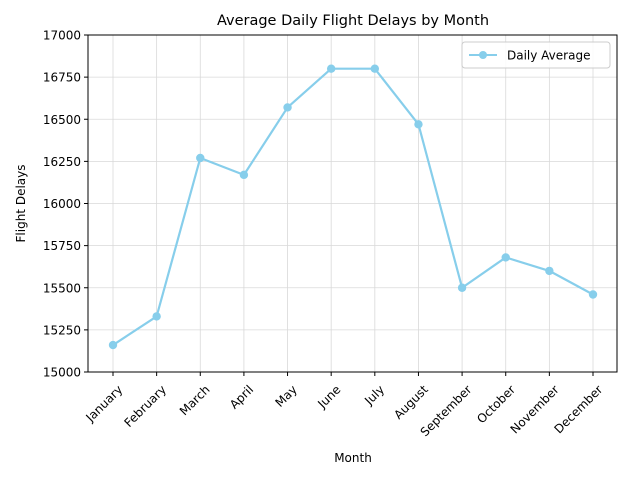 The height and width of the screenshot is (480, 640). I want to click on y-tick-label: 16250, so click(62, 162).